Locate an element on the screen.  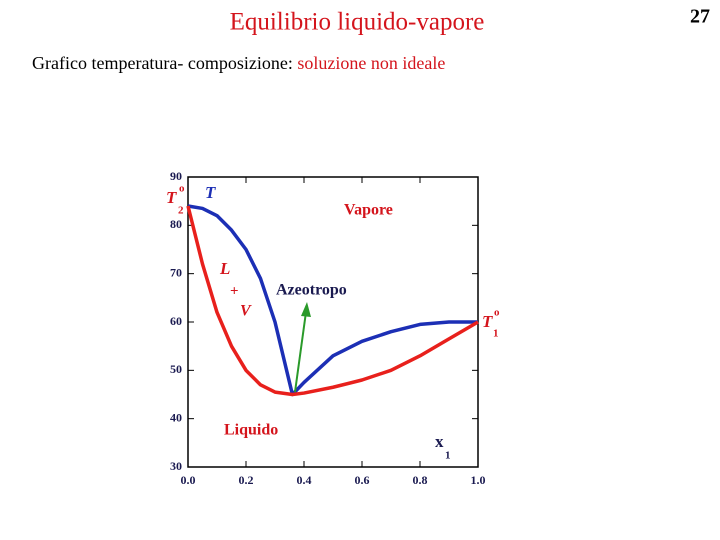
annotation: + is located at coordinates (234, 291).